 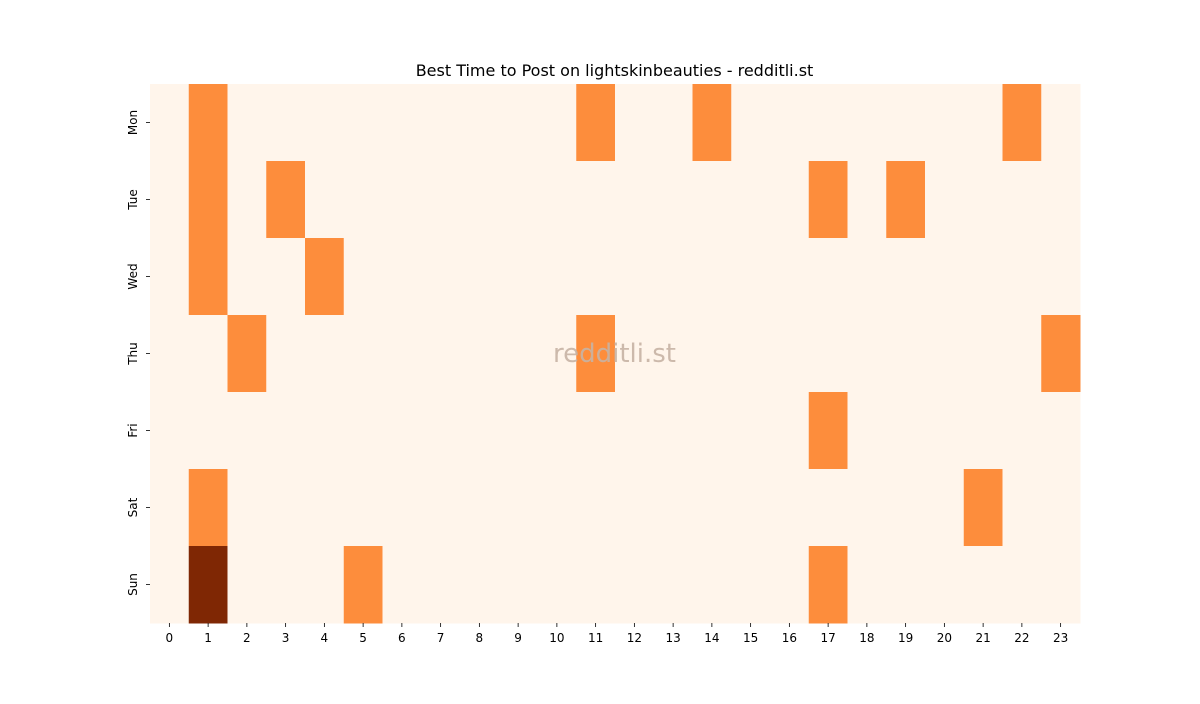 What do you see at coordinates (617, 634) in the screenshot?
I see `x-axis: 0 1 2 3 4 5 6 7 8 9 10 11 12 13 14 15 16 17 18 19 20 21 22 23` at bounding box center [617, 634].